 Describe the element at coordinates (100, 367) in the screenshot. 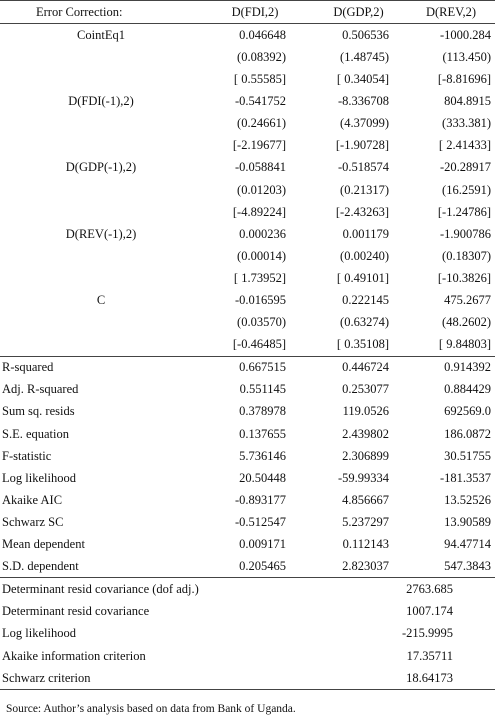

I see `statistic-label: R-squared` at that location.